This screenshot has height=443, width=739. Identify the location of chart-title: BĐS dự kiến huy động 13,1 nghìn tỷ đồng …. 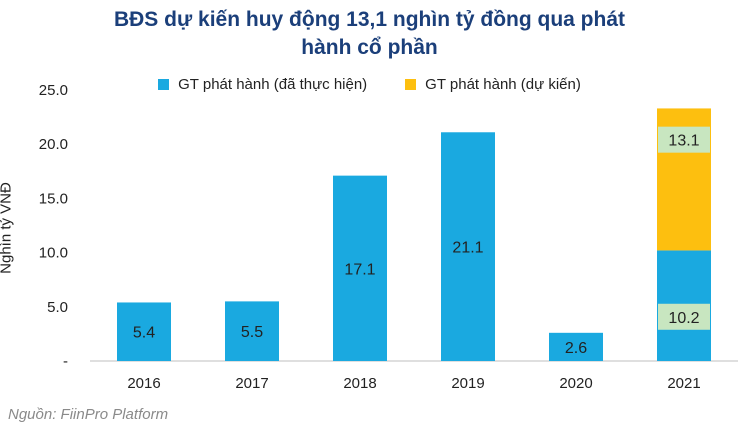
(369, 34).